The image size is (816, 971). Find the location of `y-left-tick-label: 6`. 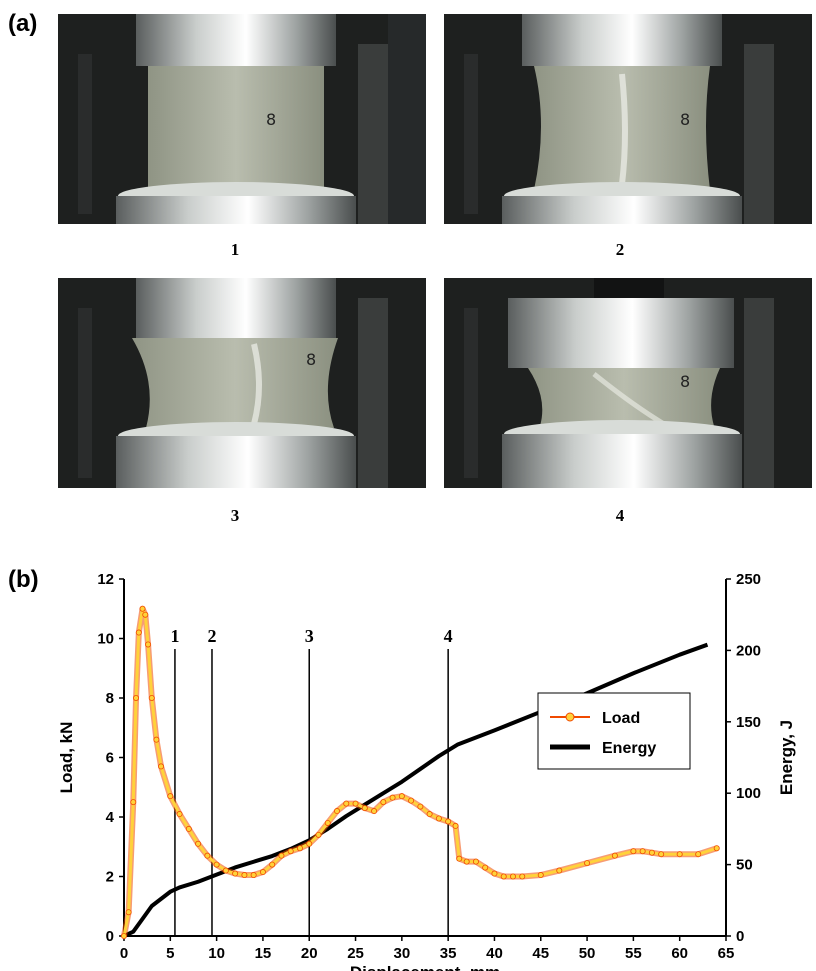

y-left-tick-label: 6 is located at coordinates (110, 758).